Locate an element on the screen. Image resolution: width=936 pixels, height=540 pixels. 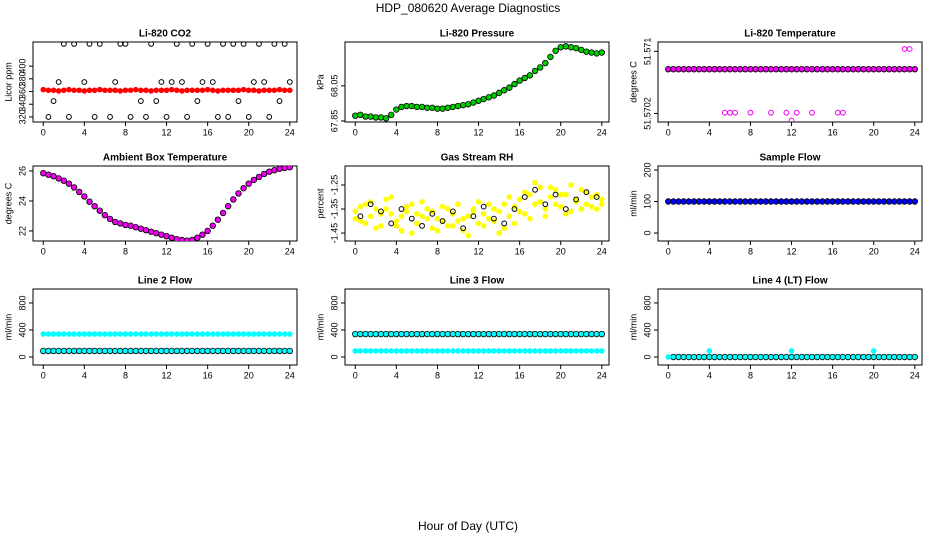
panel-title: Line 4 (LT) Flow is located at coordinates (790, 281).